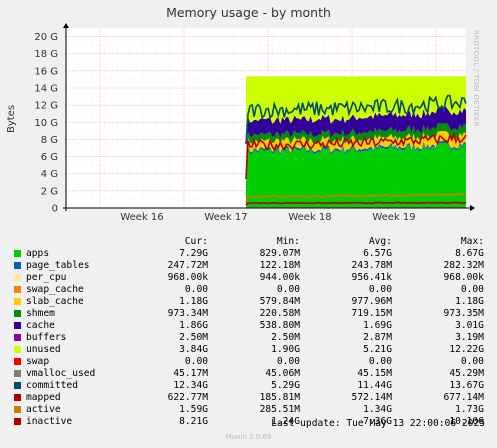  Describe the element at coordinates (469, 325) in the screenshot. I see `legend-max-value: 3.01G` at that location.